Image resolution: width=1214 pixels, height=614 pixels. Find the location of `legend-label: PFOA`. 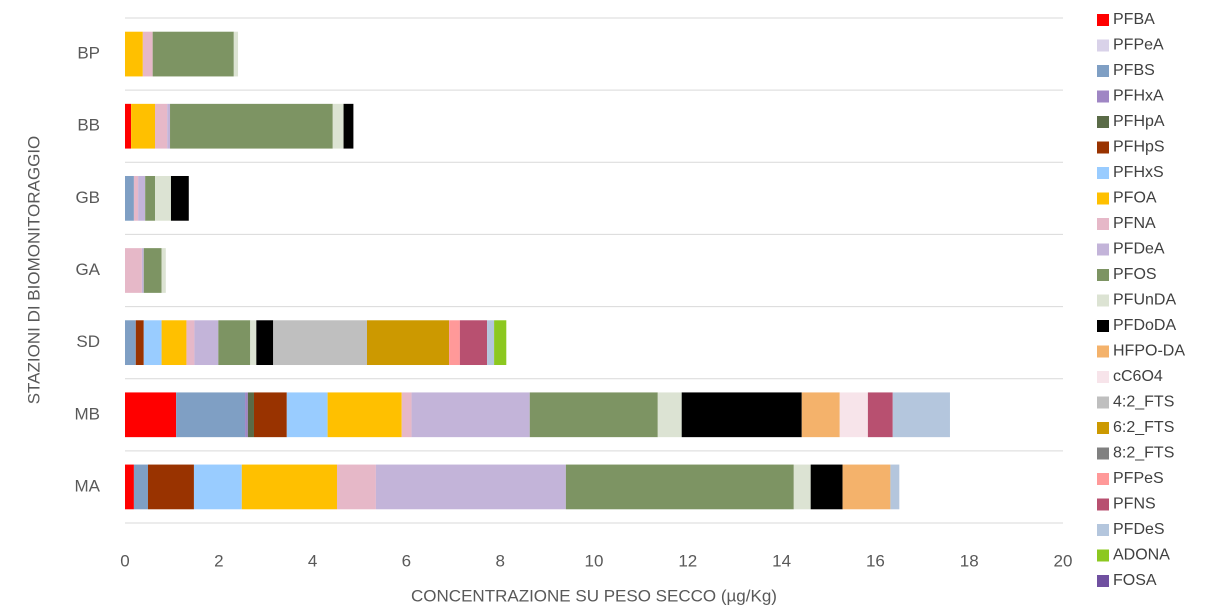

legend-label: PFOA is located at coordinates (1135, 198).